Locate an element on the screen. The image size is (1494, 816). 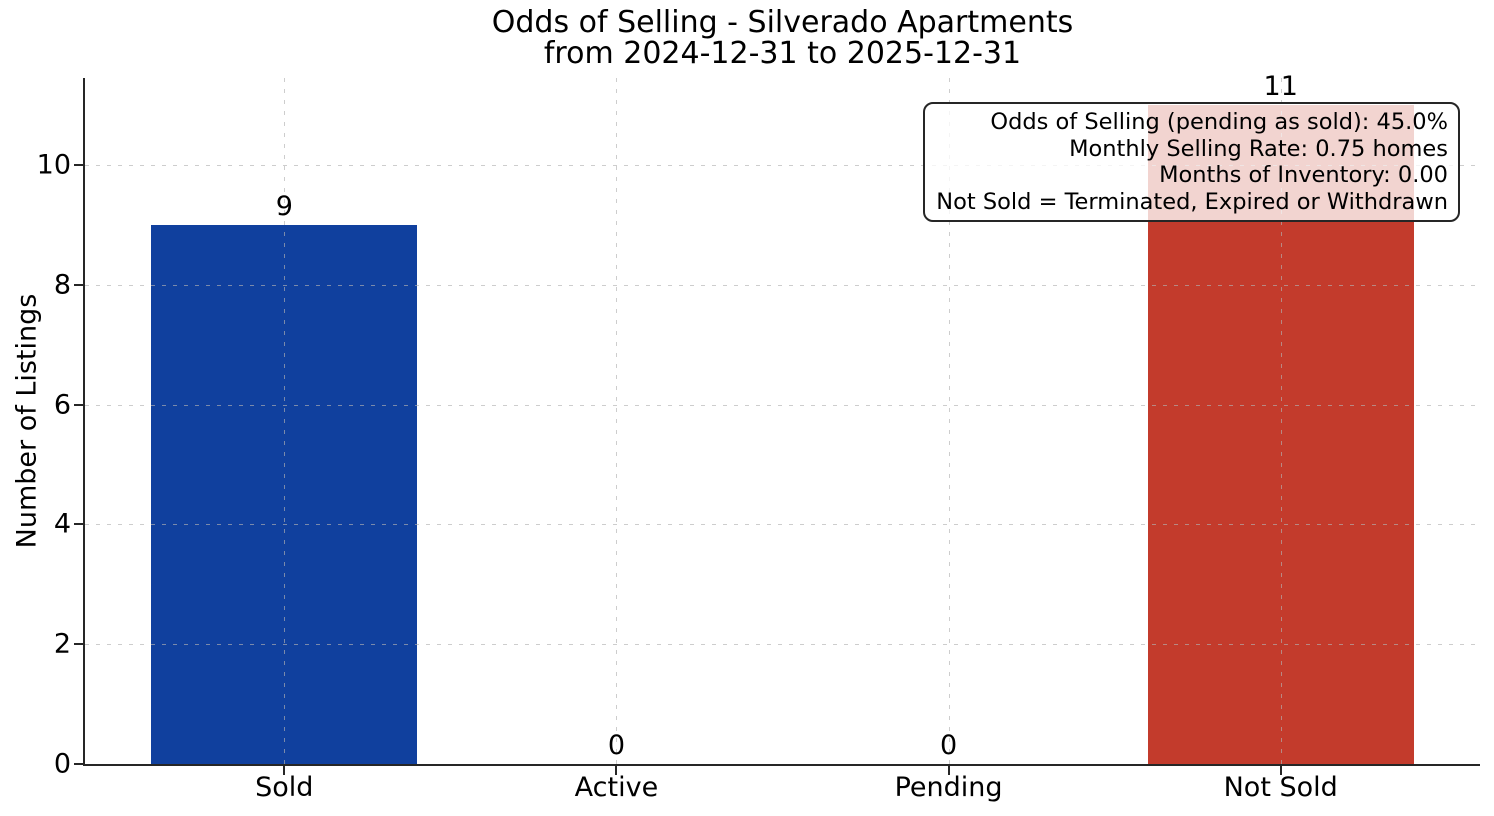
annotation-line-monthly-rate: Monthly Selling Rate: 0.75 homes is located at coordinates (1258, 148).